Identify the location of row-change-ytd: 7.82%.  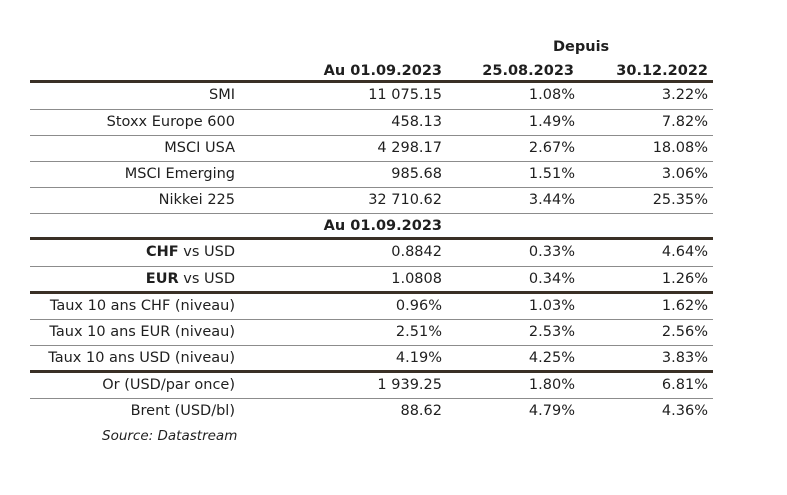
(684, 122).